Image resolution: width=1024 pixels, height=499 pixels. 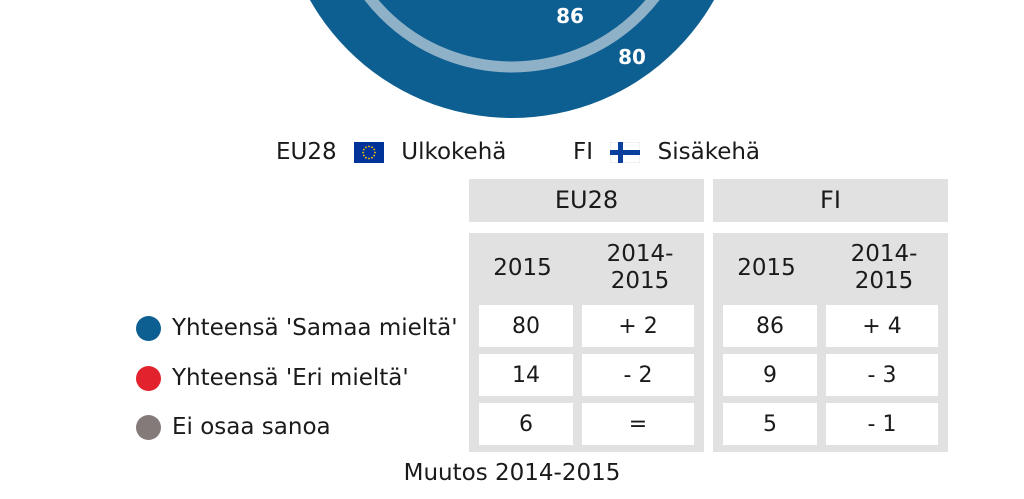 What do you see at coordinates (526, 326) in the screenshot?
I see `cell-eu-2015-agree: 80` at bounding box center [526, 326].